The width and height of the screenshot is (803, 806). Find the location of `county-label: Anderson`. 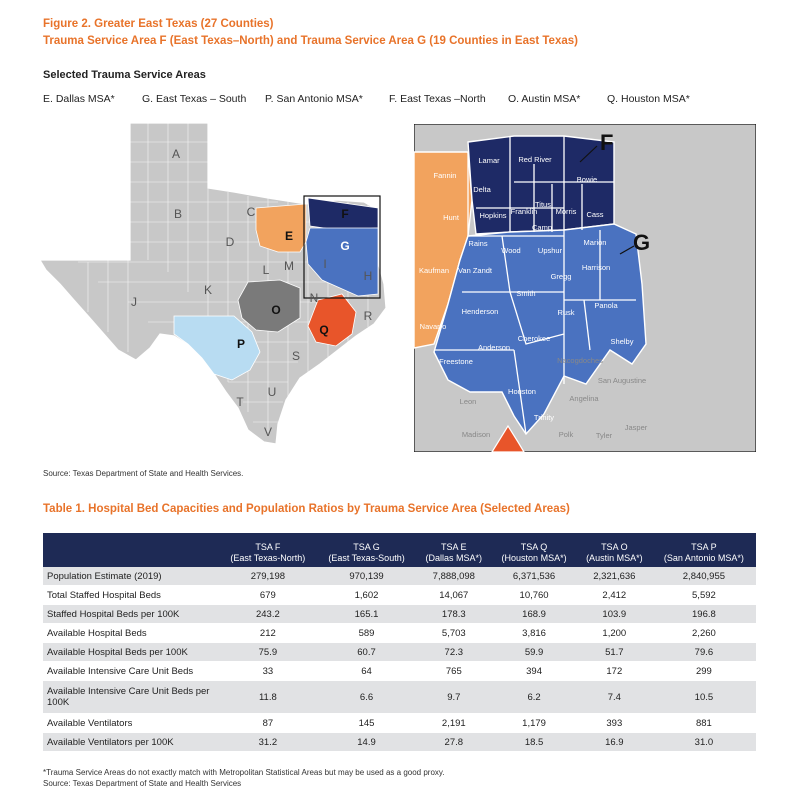

county-label: Anderson is located at coordinates (494, 347).